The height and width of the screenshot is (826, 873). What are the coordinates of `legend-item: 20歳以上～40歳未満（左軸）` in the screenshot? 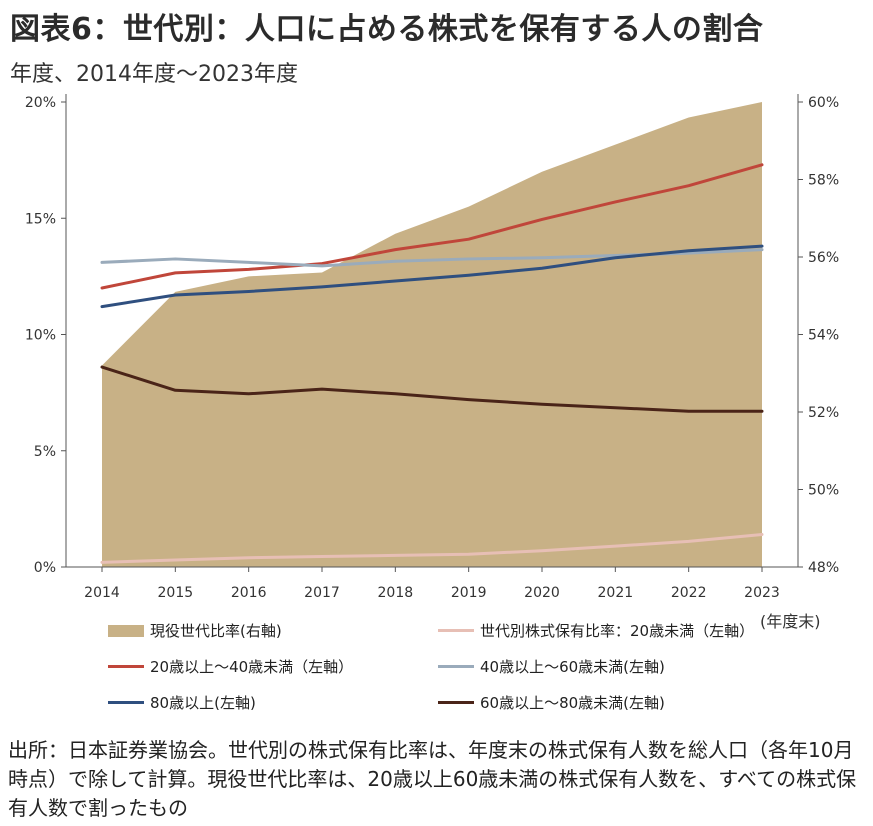 It's located at (230, 666).